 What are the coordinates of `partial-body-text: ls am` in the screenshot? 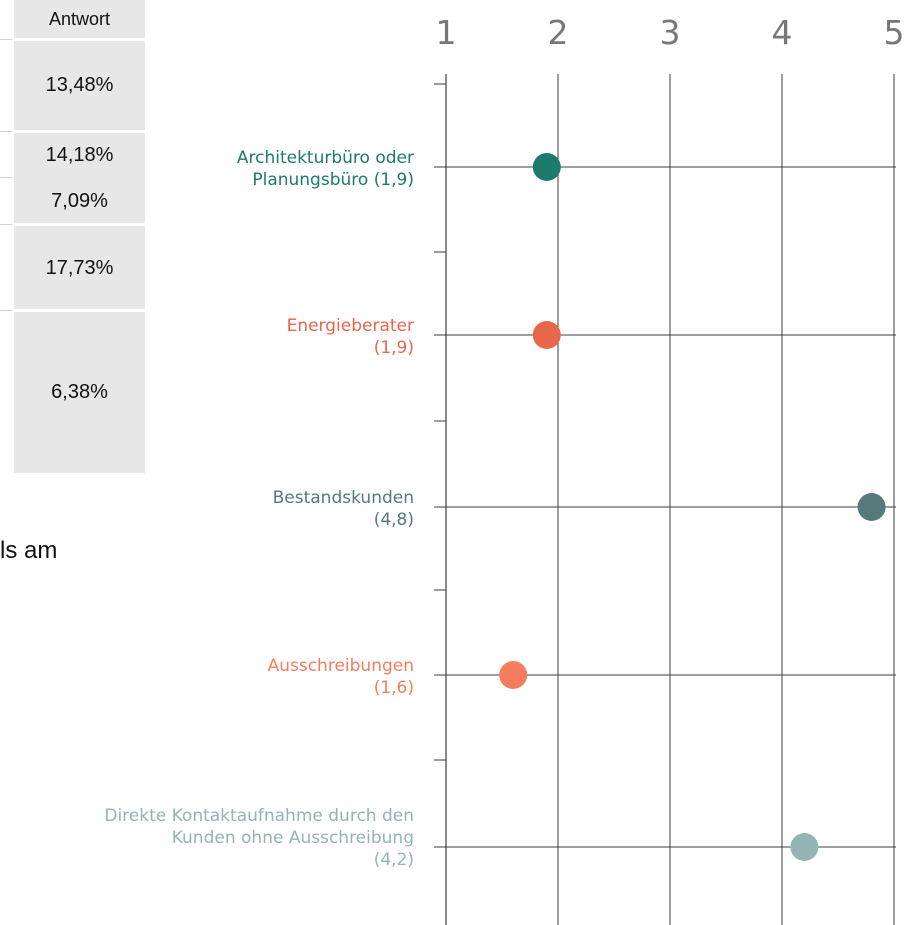 It's located at (29, 550).